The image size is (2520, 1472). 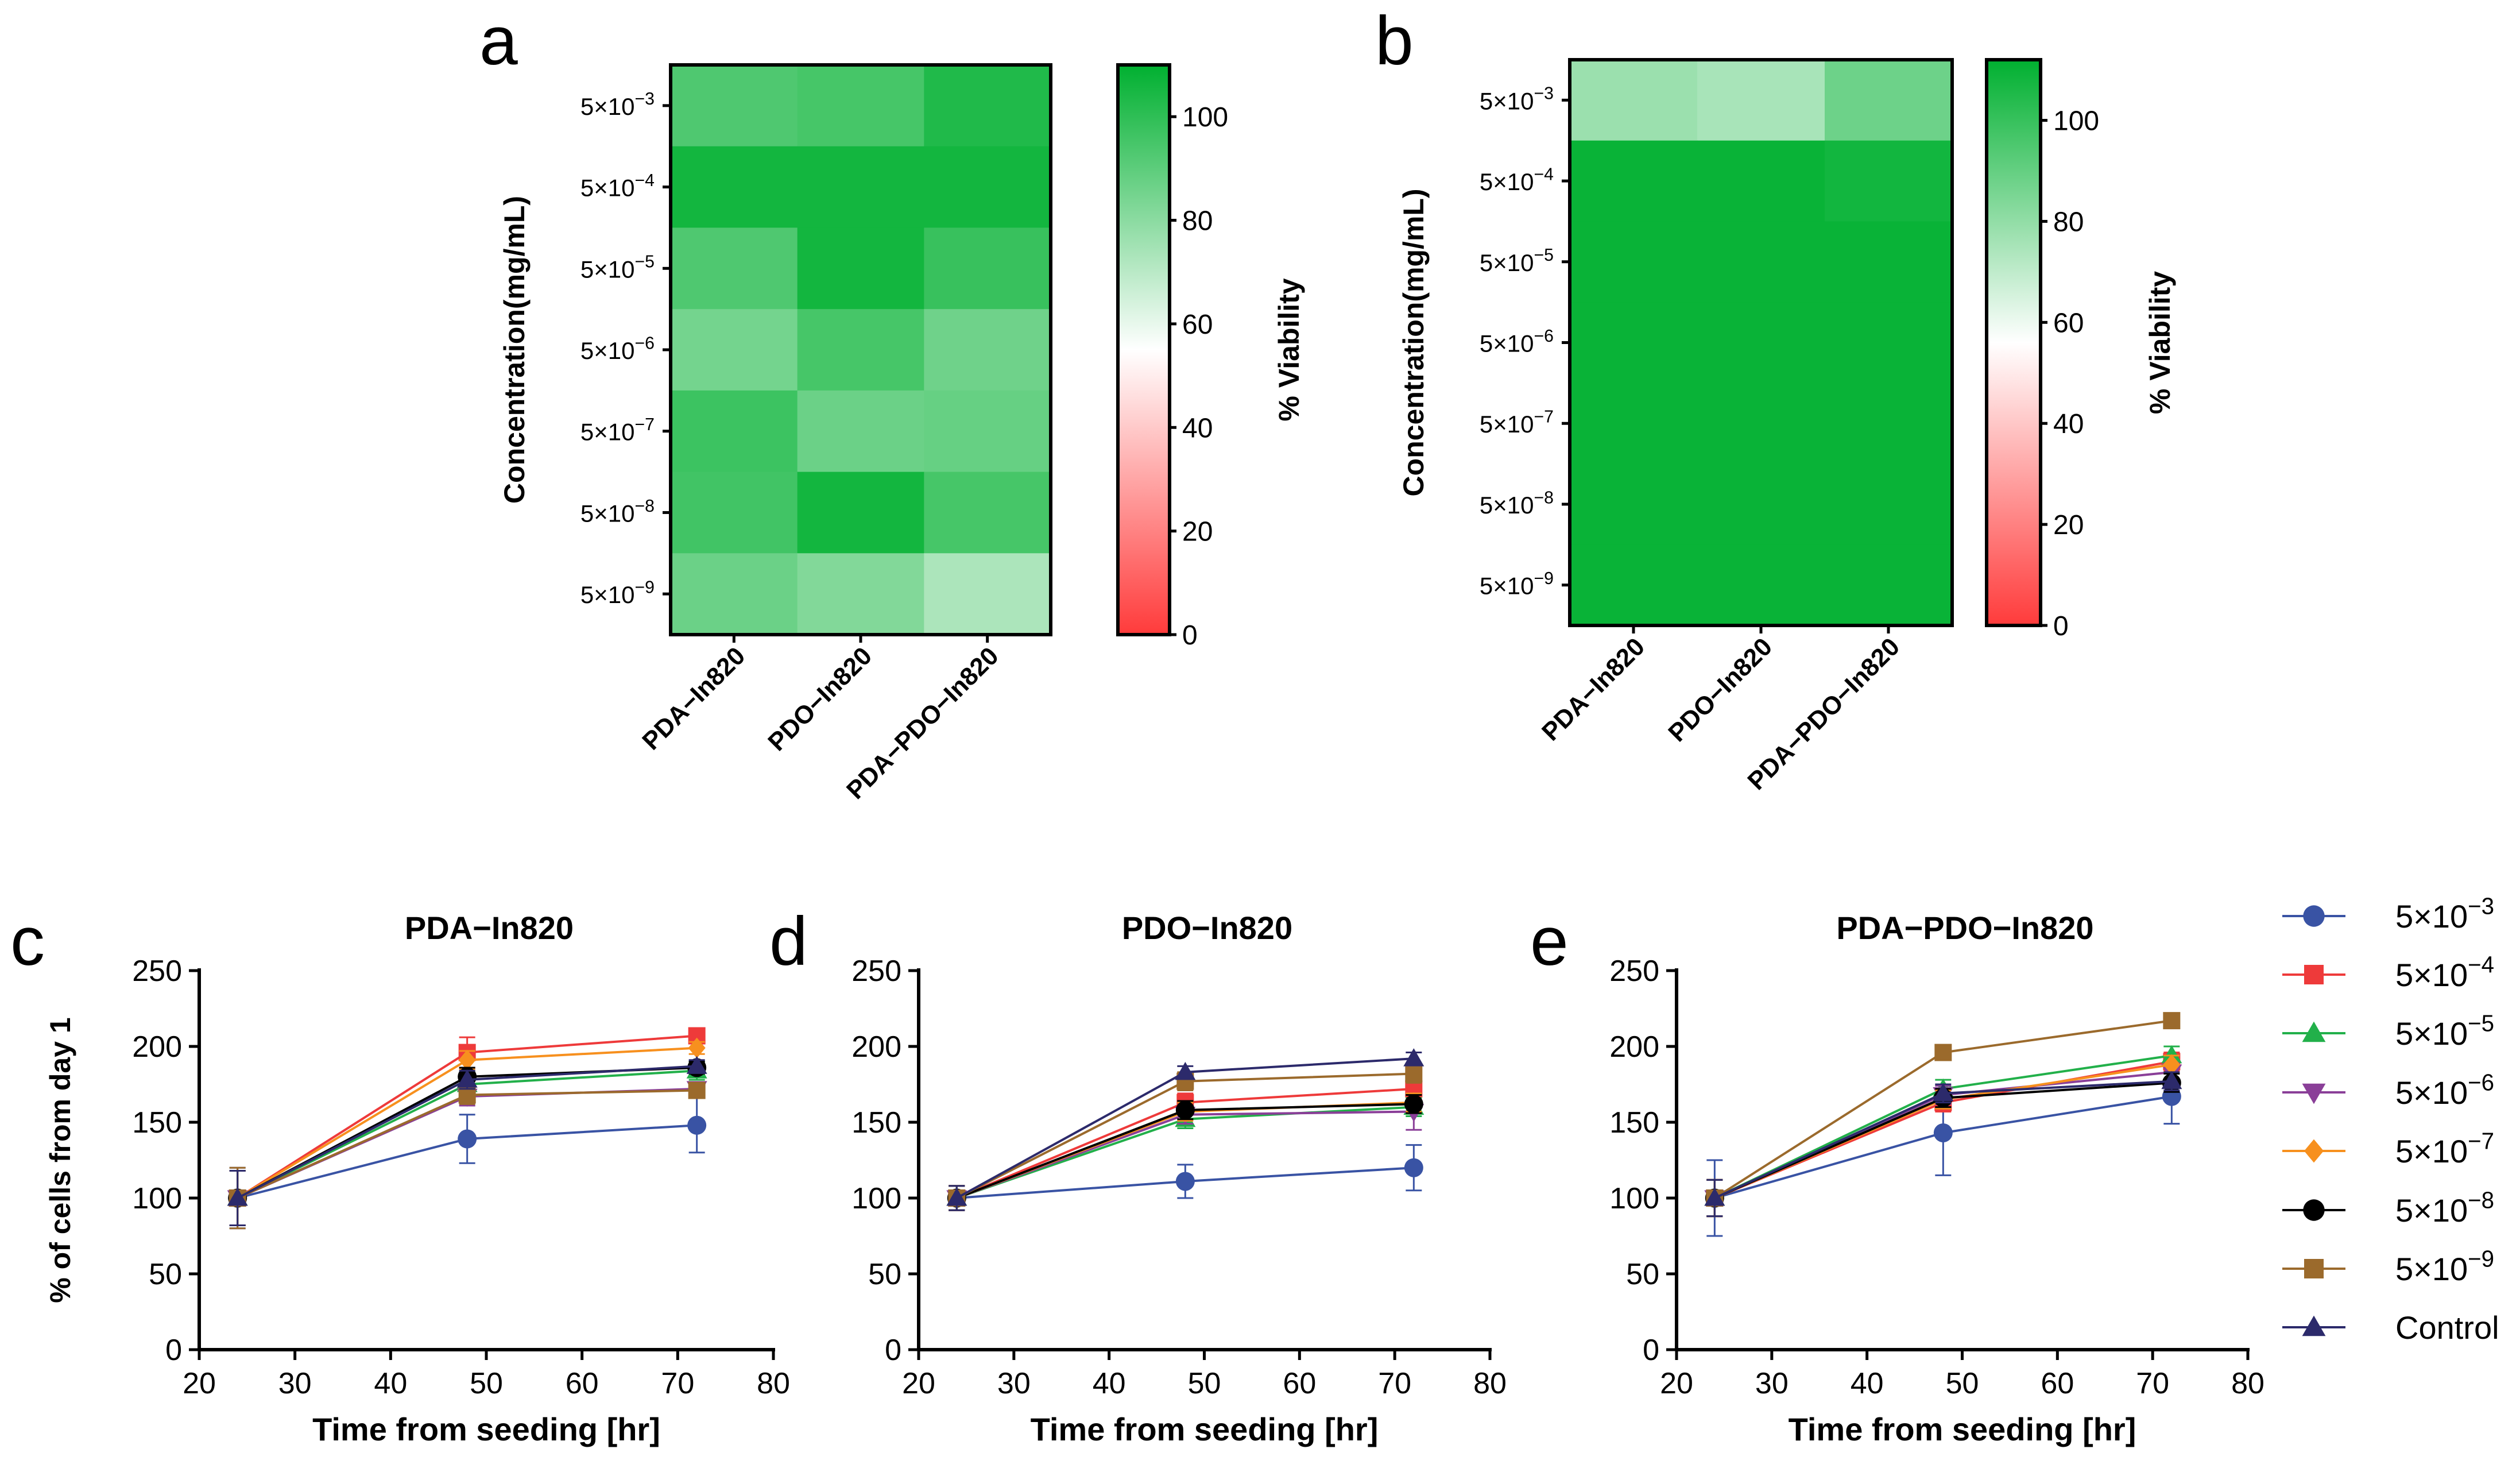 What do you see at coordinates (2444, 1148) in the screenshot?
I see `legend-label: 5×10⁻⁷` at bounding box center [2444, 1148].